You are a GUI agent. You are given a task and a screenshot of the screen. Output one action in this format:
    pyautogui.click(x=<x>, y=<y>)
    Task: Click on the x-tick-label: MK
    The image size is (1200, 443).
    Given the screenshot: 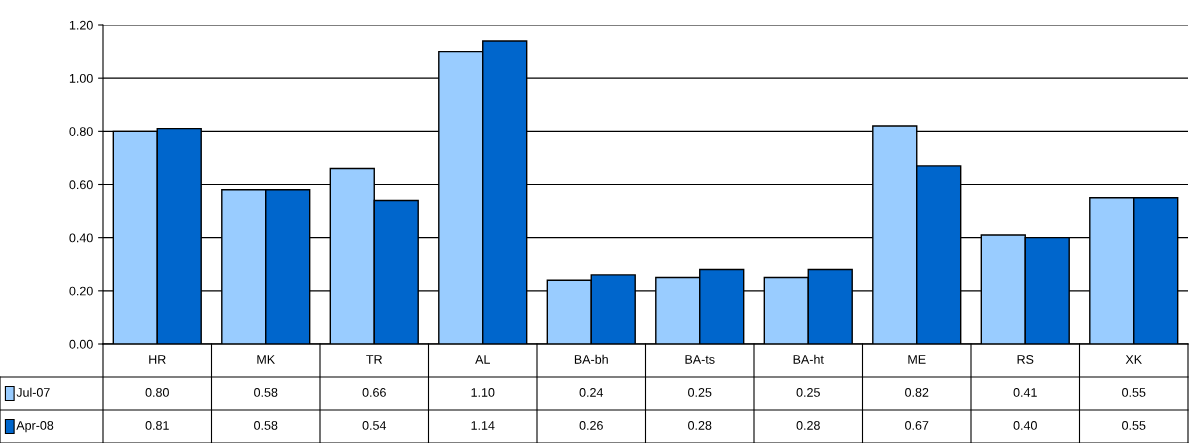 What is the action you would take?
    pyautogui.click(x=266, y=359)
    